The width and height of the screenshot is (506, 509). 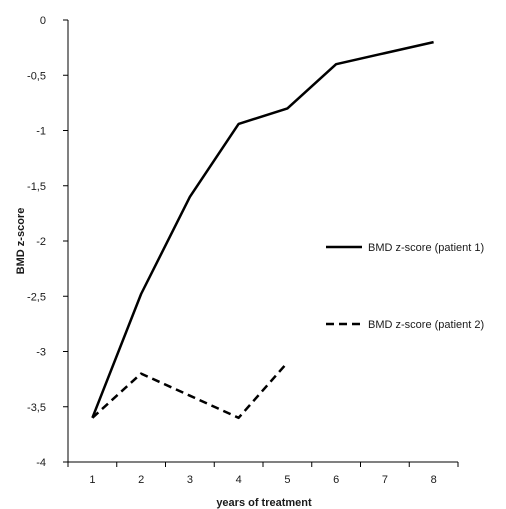 I want to click on y-tick-label: -2,5, so click(x=36, y=297).